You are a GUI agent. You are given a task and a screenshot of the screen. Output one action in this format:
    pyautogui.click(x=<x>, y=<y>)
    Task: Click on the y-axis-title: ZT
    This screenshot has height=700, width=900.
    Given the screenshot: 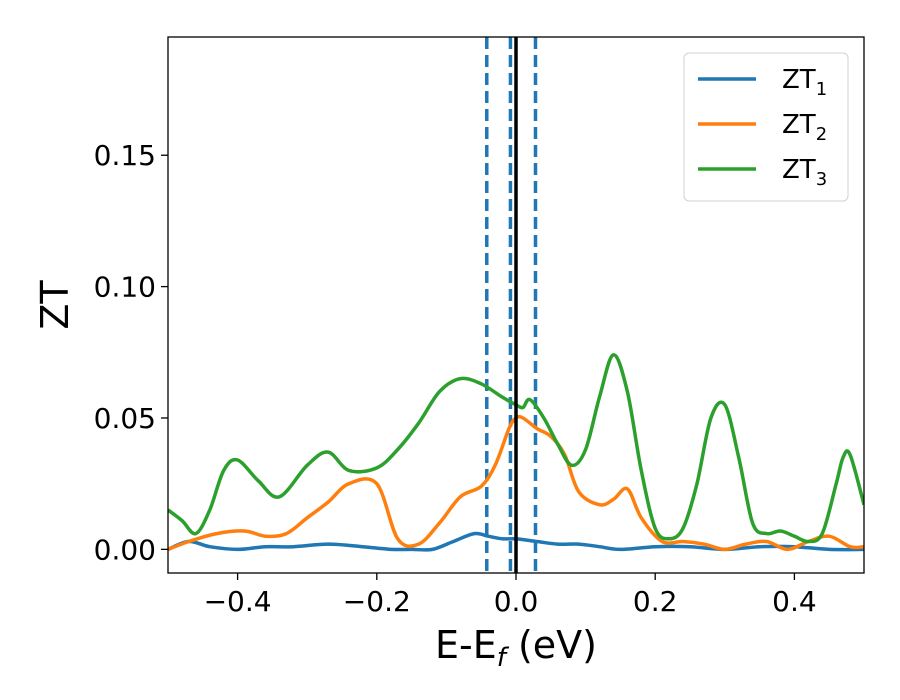 What is the action you would take?
    pyautogui.click(x=55, y=305)
    